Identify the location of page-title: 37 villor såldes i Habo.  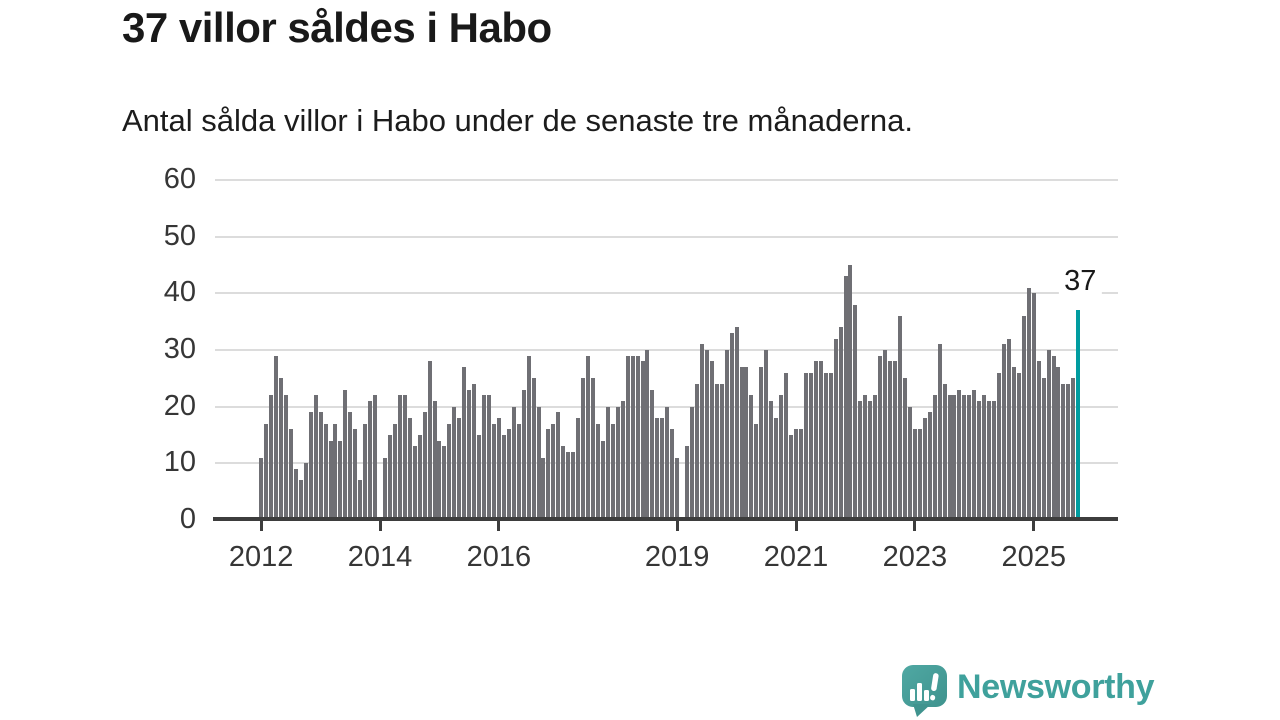
(337, 27).